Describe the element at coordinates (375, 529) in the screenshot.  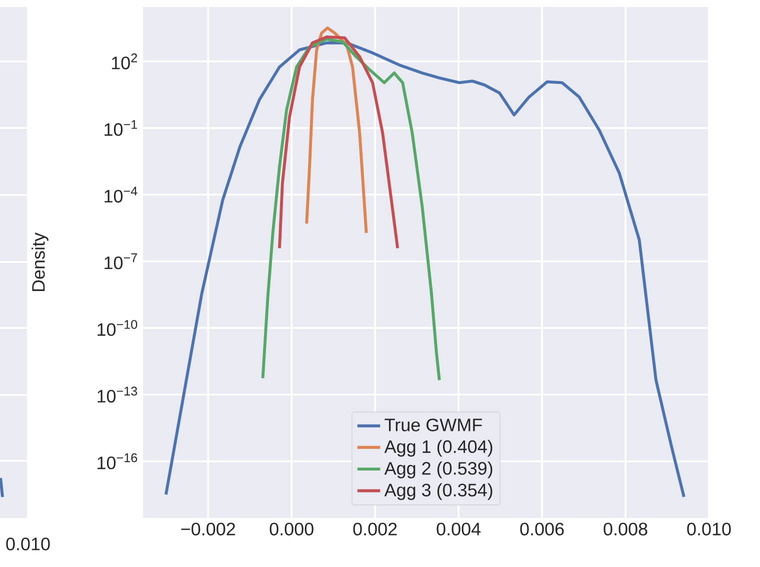
I see `x-tick-label: 0.002` at that location.